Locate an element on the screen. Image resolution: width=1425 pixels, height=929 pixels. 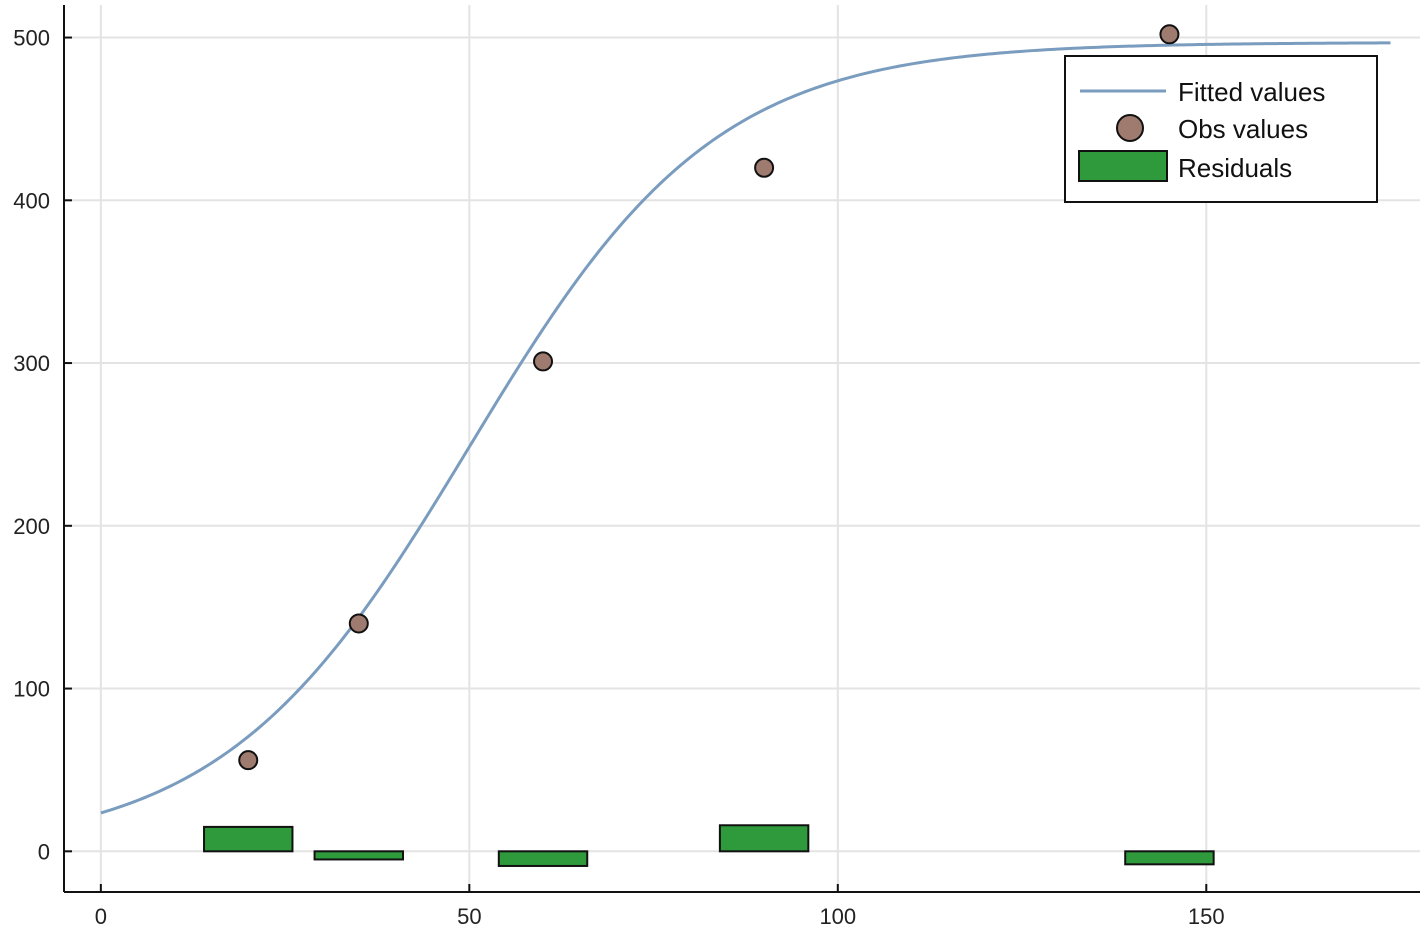
legend-label-residuals: Residuals is located at coordinates (1235, 168).